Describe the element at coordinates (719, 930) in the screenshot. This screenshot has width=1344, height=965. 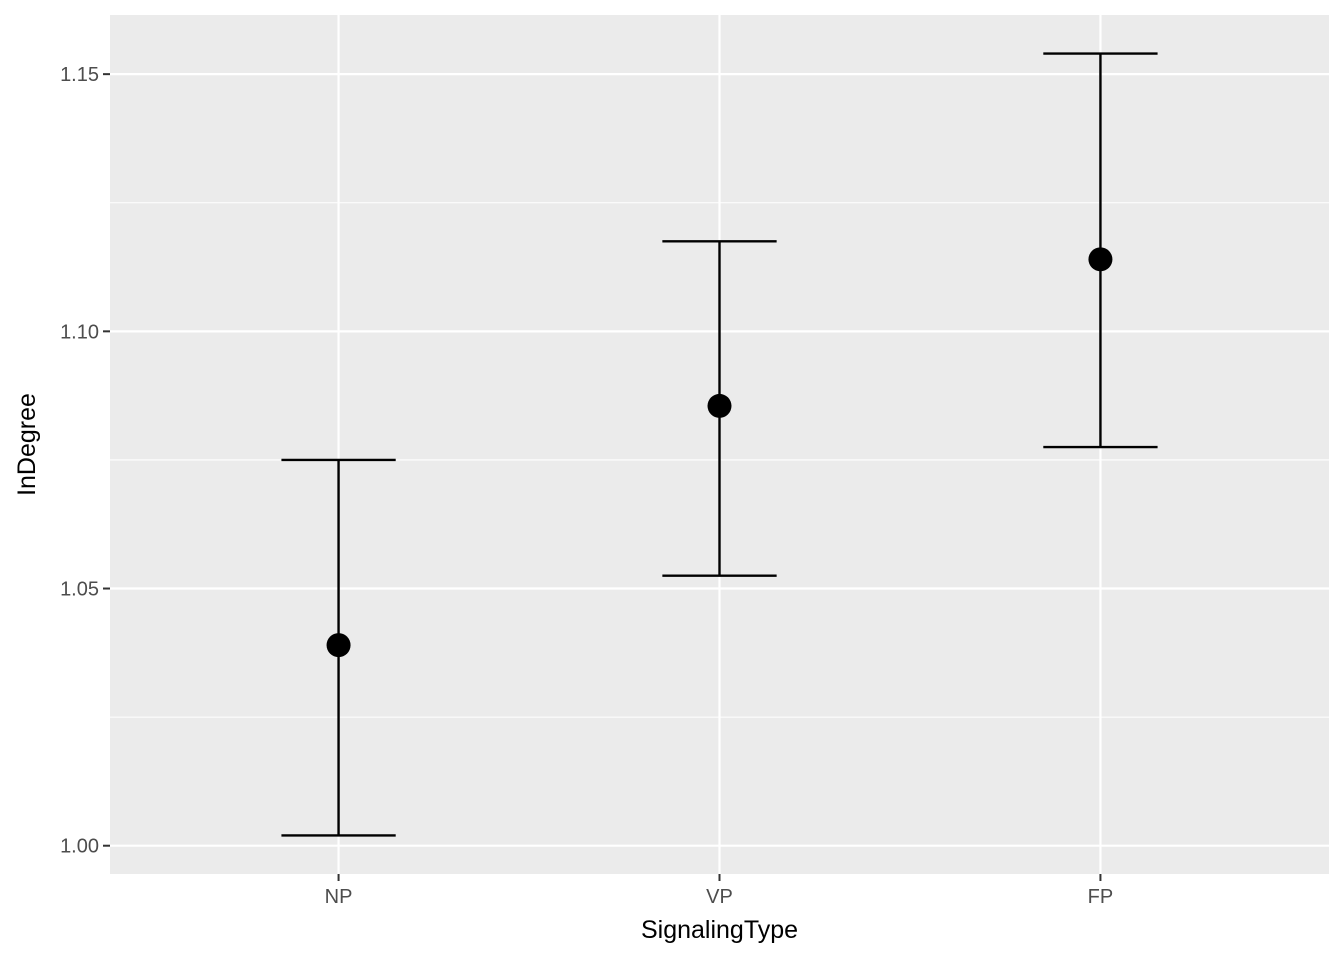
I see `x-axis-title: SignalingType` at that location.